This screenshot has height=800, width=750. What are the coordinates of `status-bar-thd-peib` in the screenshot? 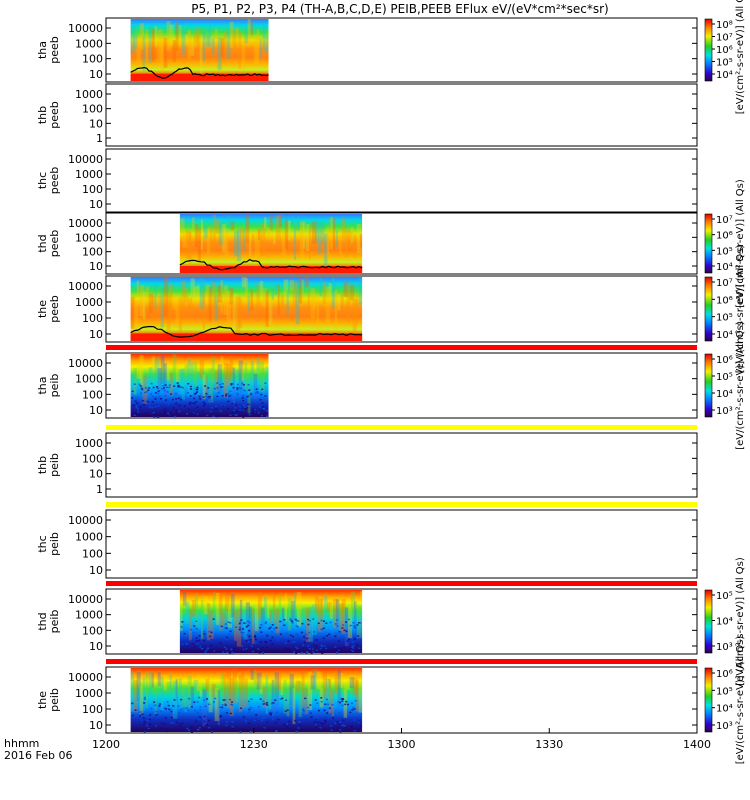 It's located at (401, 661).